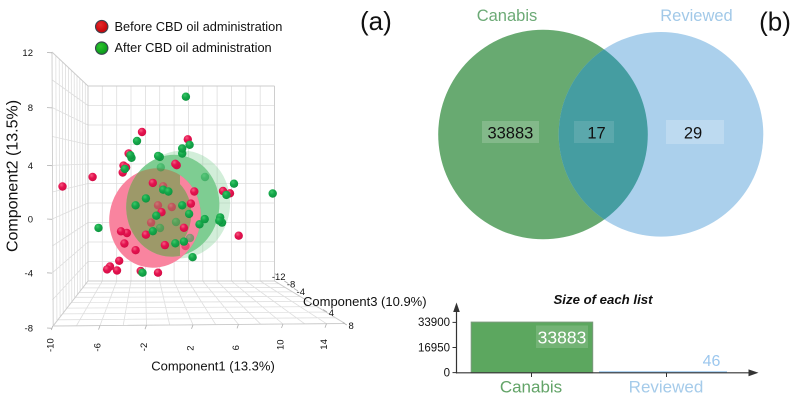  I want to click on svg-text: Component2 (13.5%), so click(13, 176).